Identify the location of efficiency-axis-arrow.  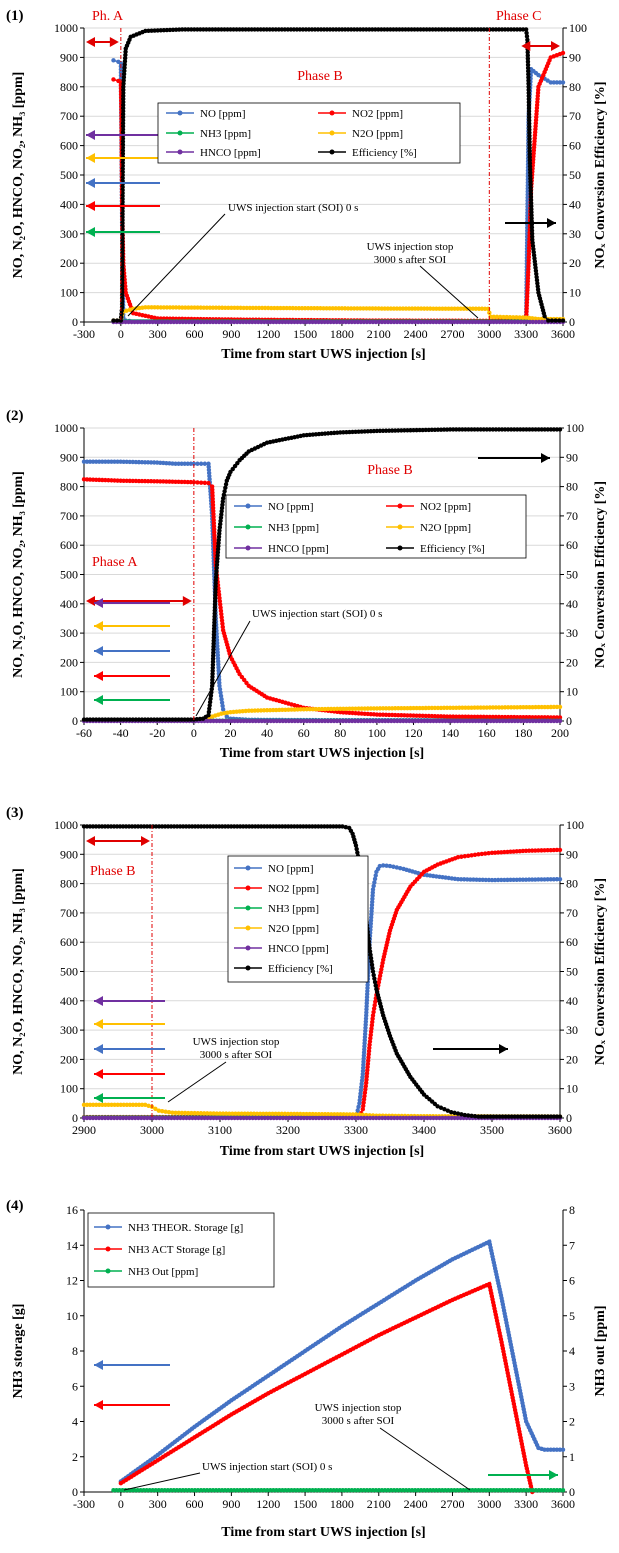
(514, 458).